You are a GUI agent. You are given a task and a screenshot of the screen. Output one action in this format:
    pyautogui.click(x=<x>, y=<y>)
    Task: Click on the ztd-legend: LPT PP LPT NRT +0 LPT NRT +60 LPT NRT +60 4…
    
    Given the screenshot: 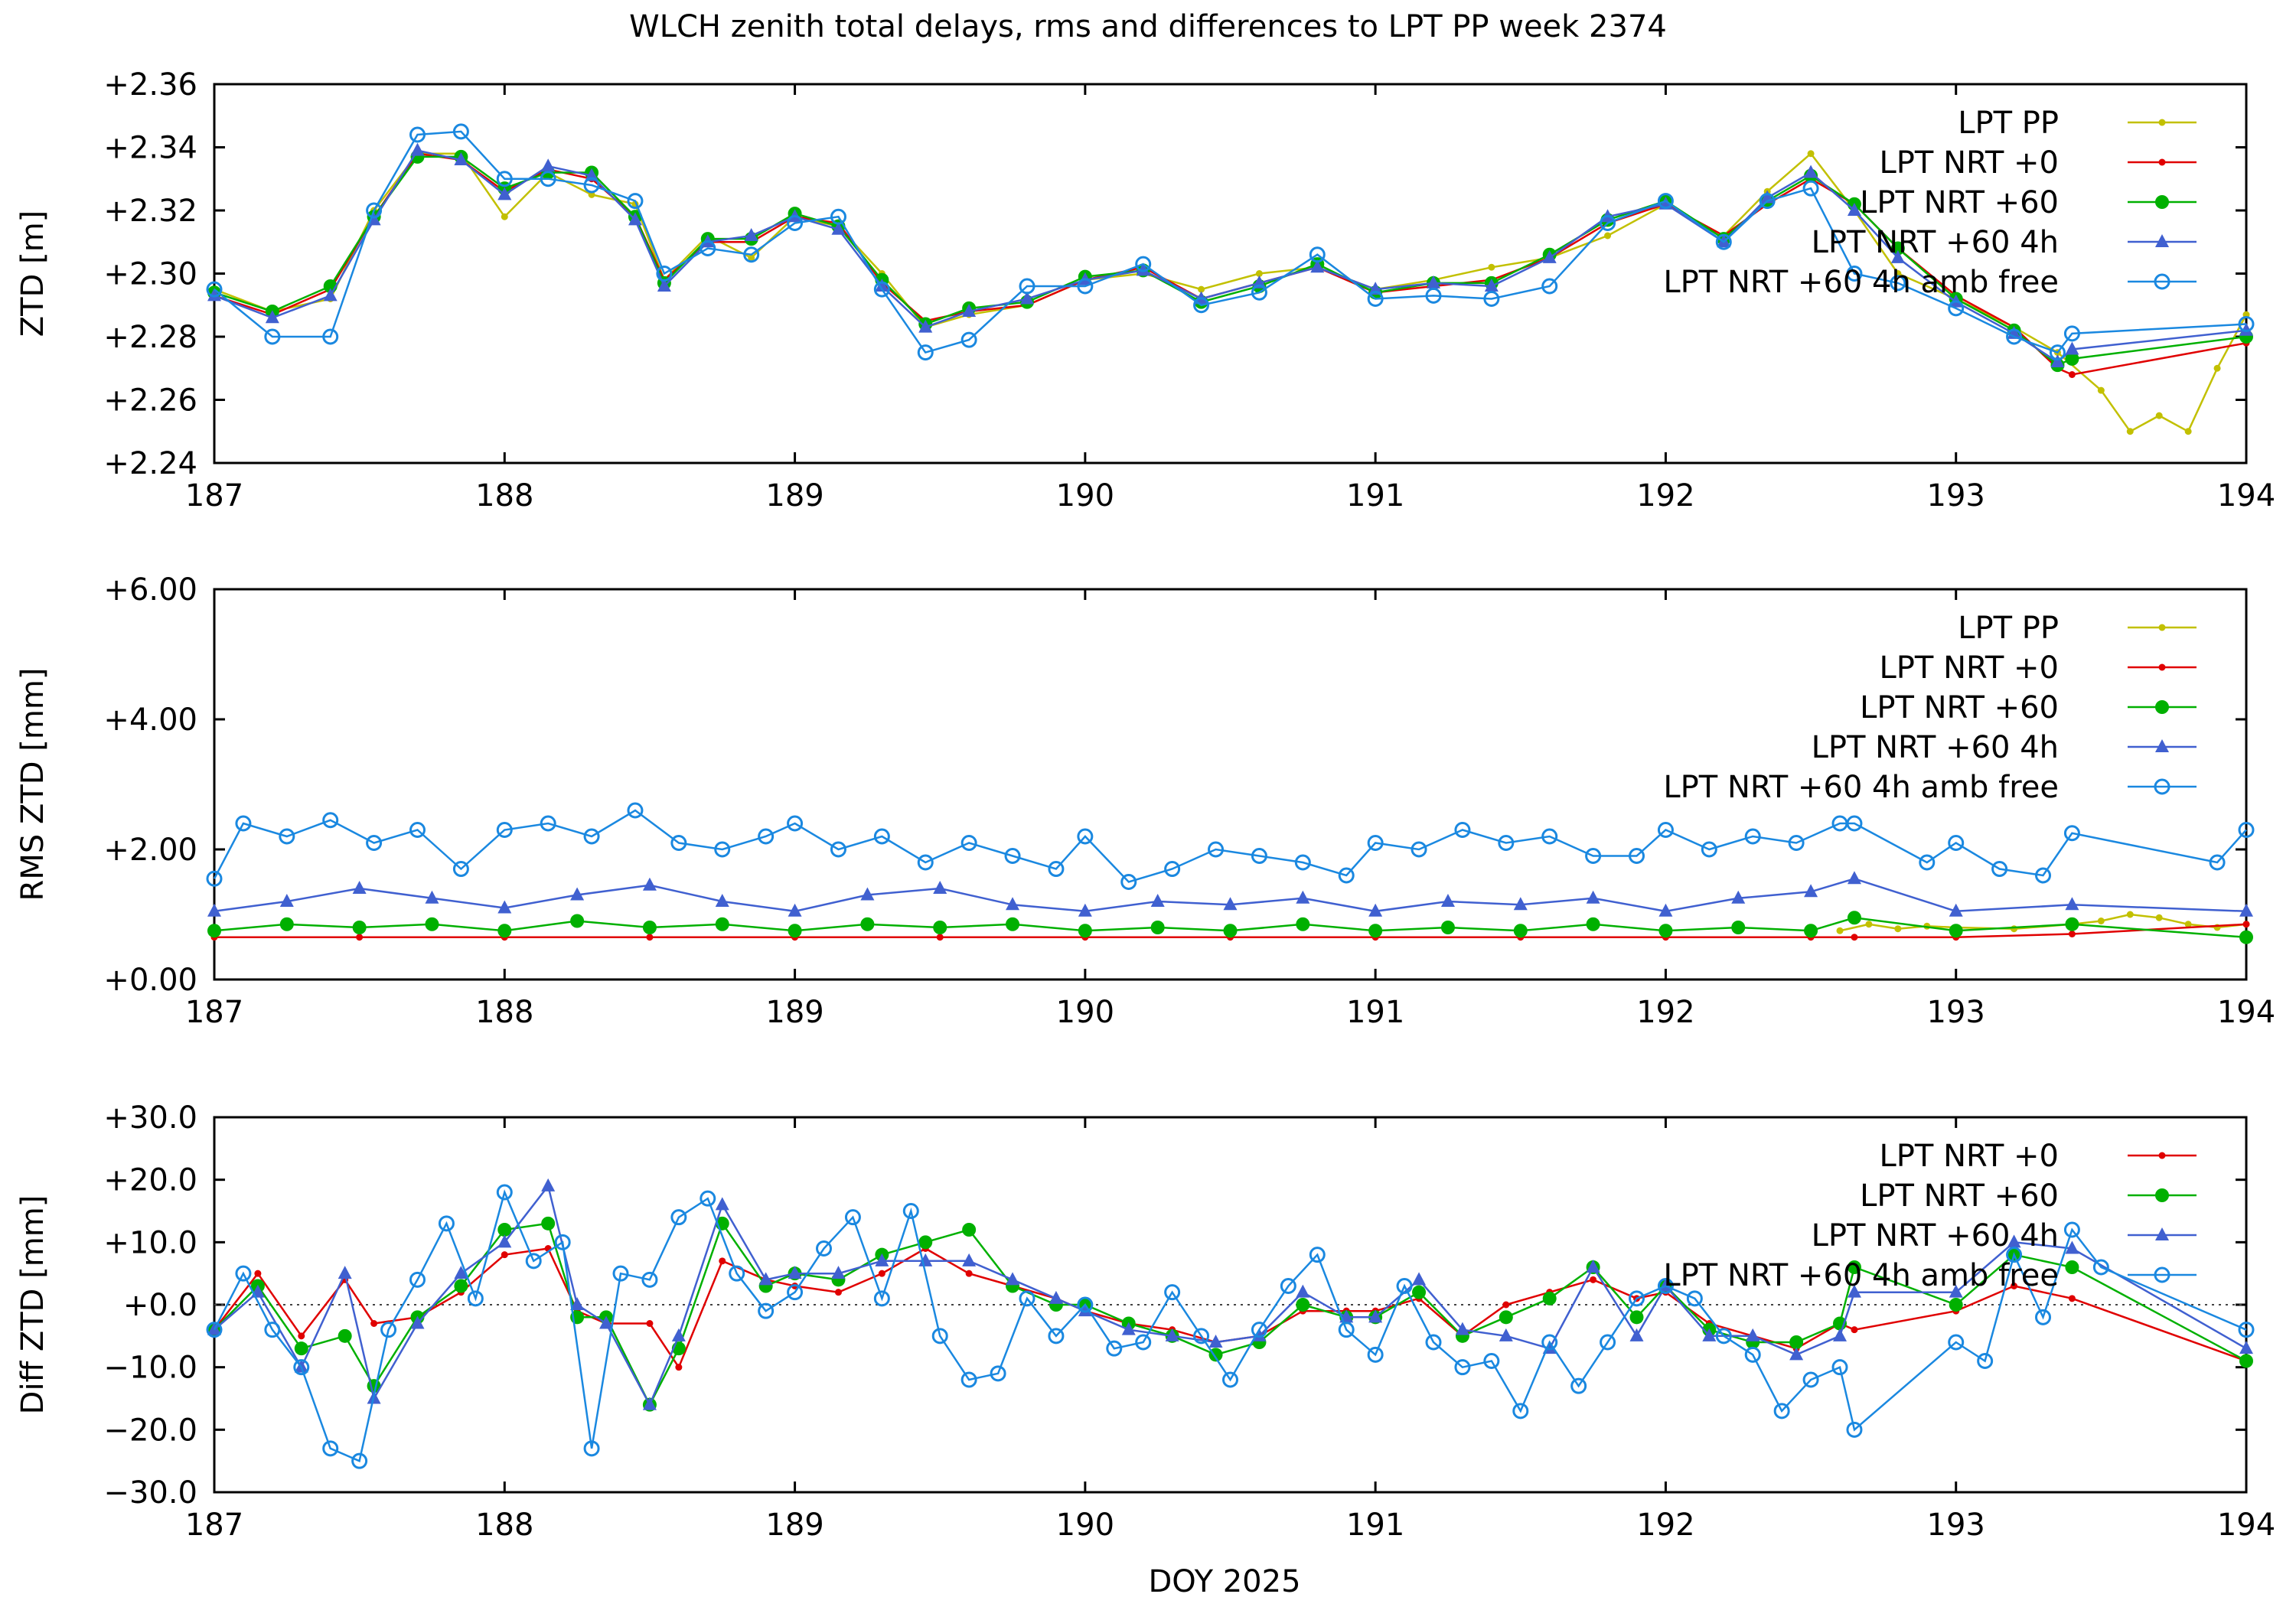 What is the action you would take?
    pyautogui.click(x=1930, y=203)
    